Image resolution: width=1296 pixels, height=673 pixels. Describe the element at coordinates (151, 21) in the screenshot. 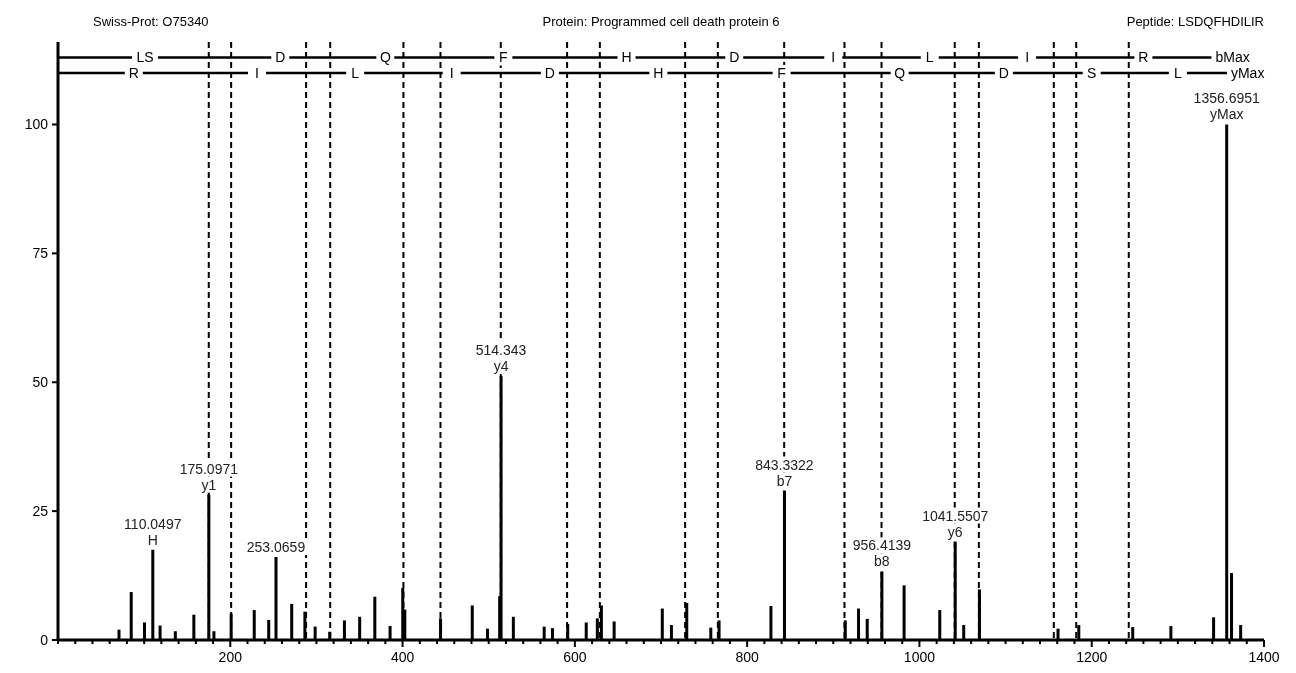

I see `text: Swiss-Prot: O75340` at that location.